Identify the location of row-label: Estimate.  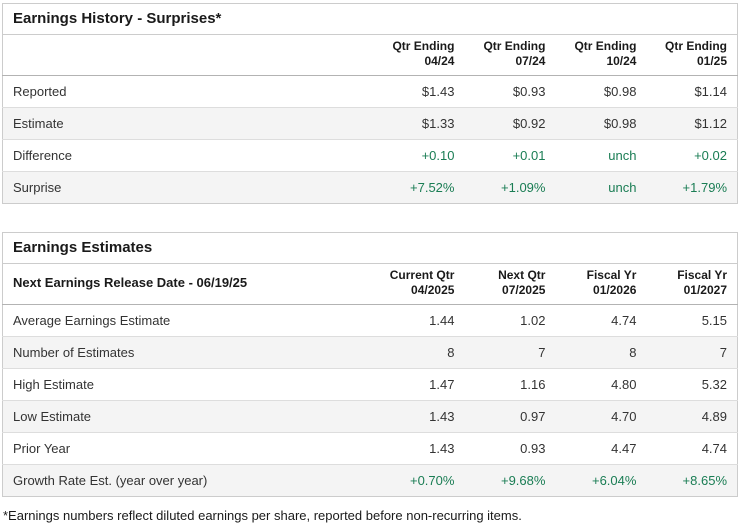
(188, 123).